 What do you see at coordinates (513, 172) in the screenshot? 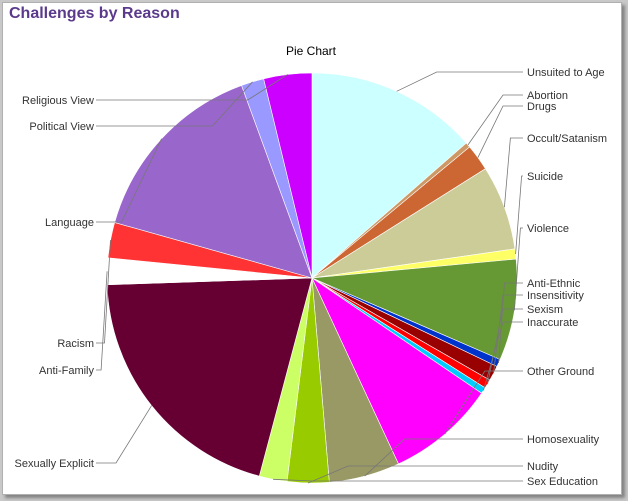
I see `leader-line-occult-satanism` at bounding box center [513, 172].